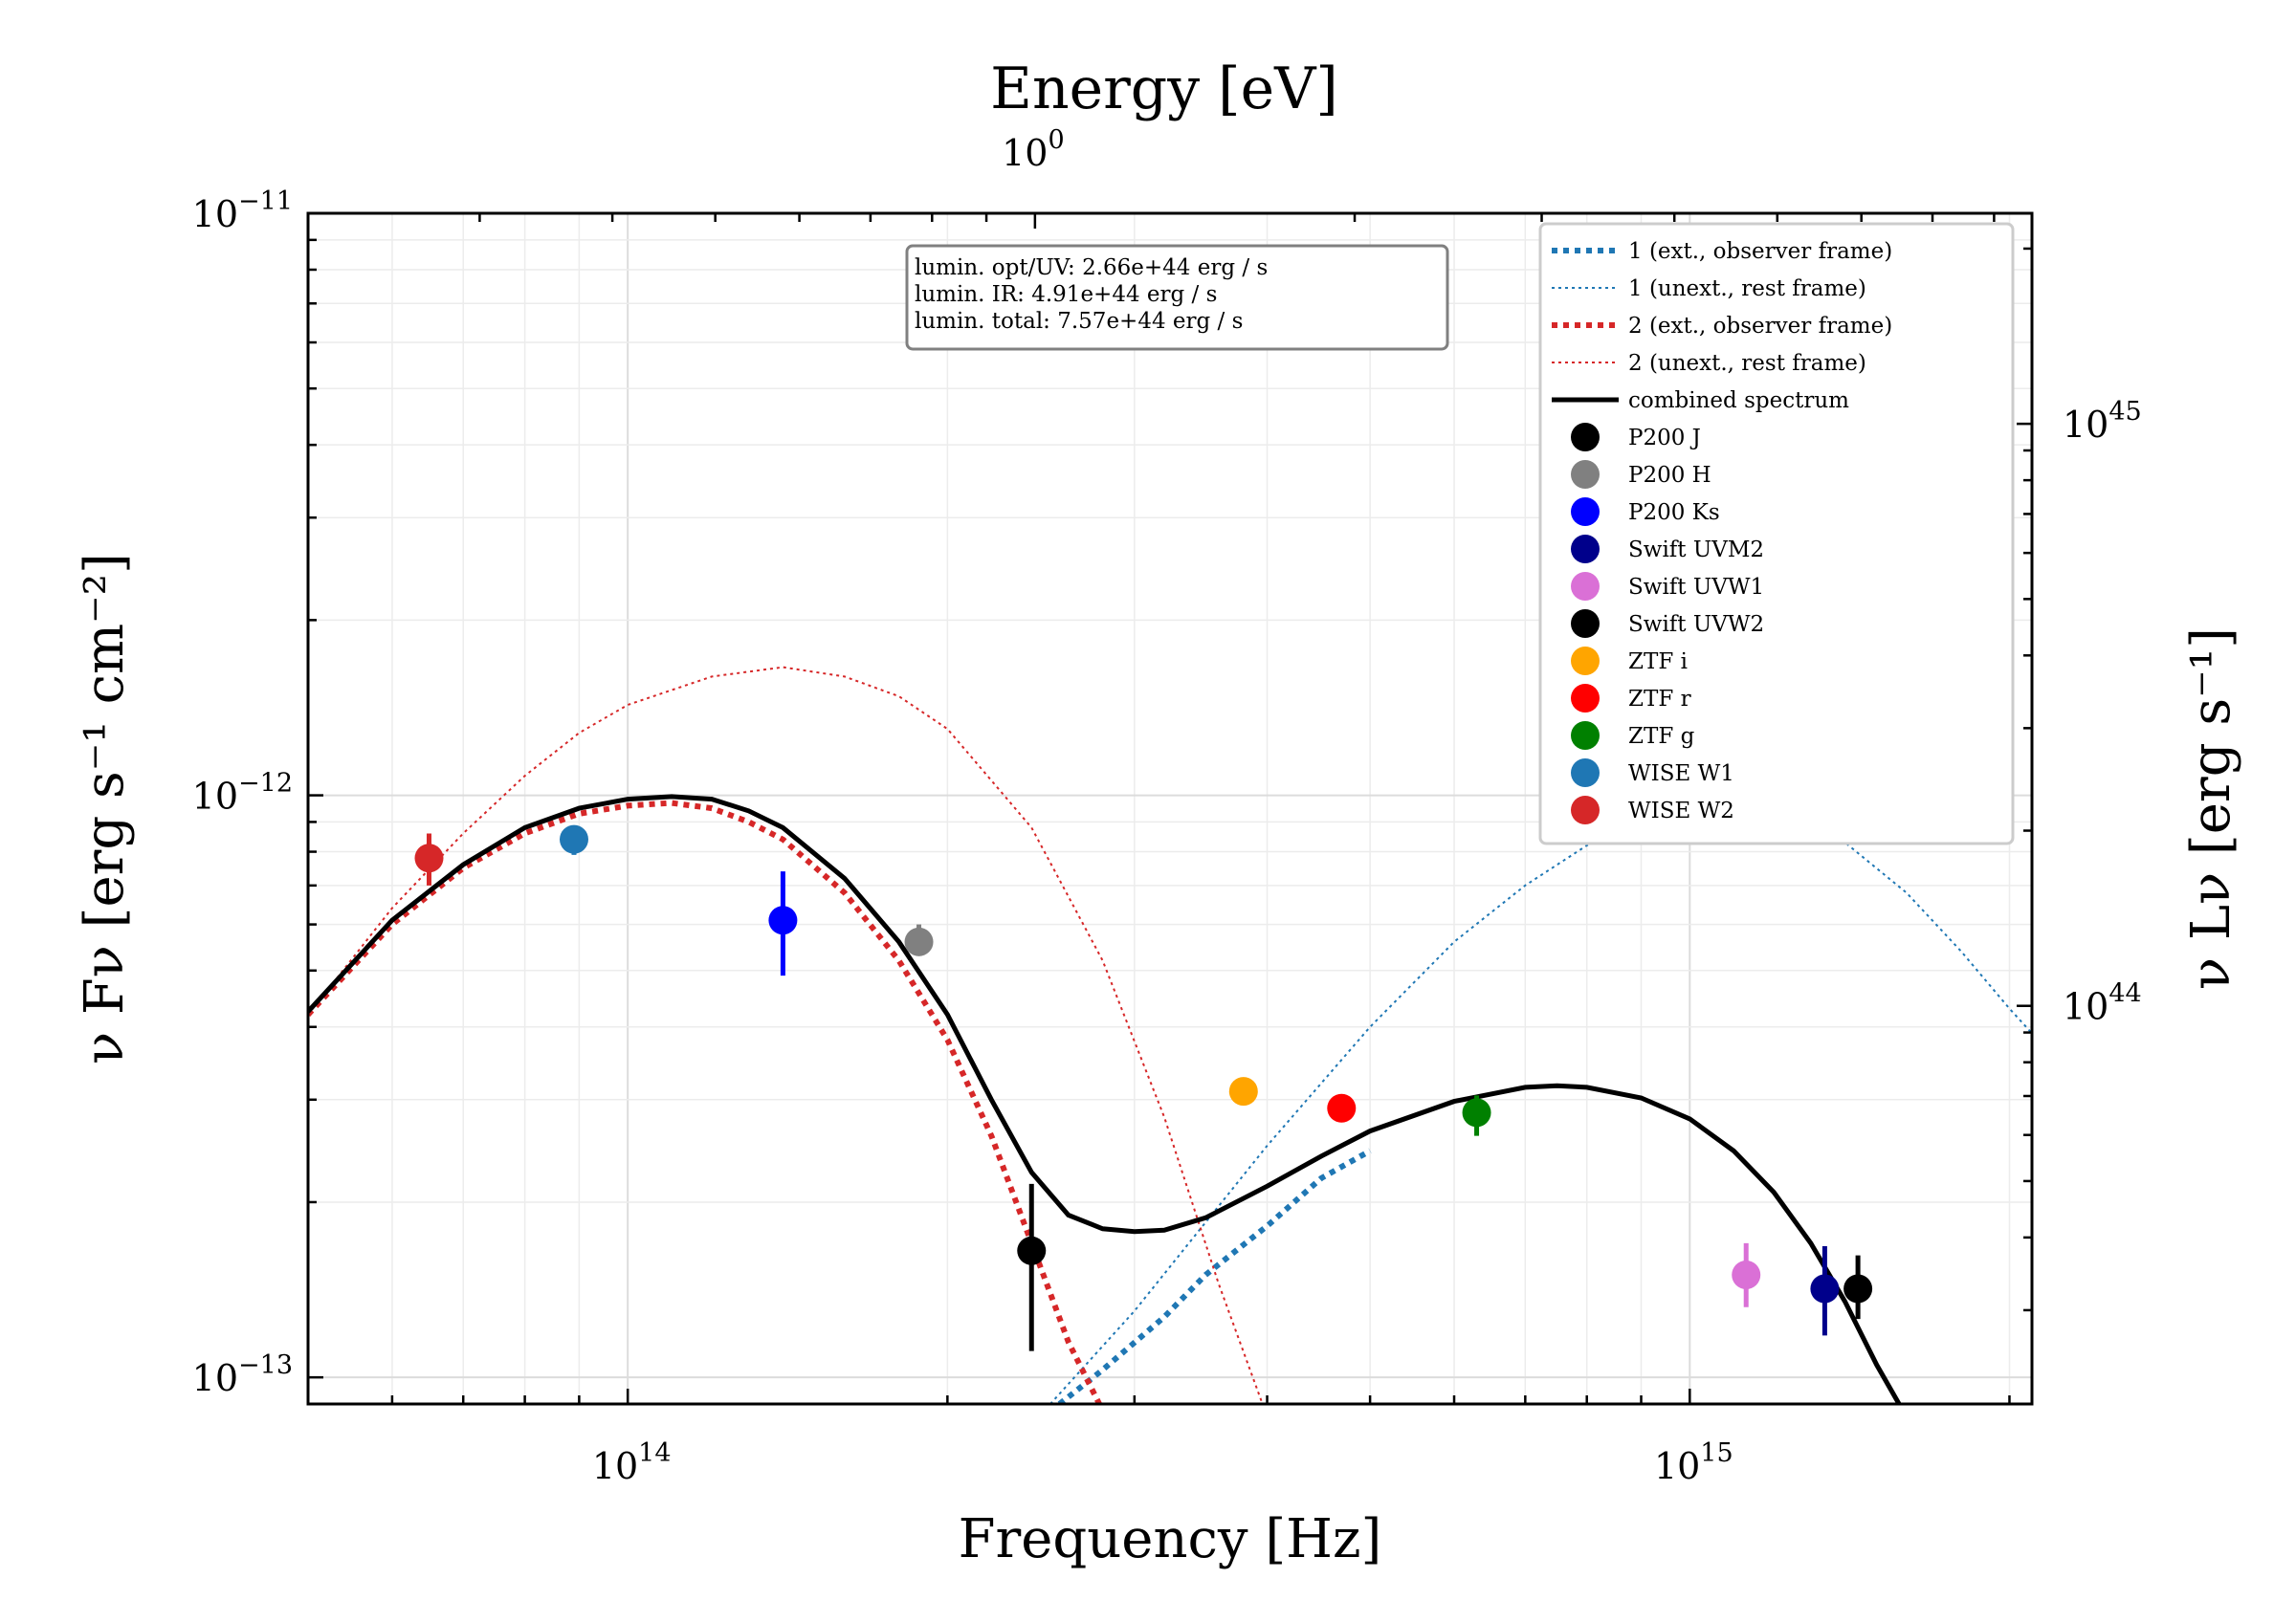 The image size is (2296, 1623). Describe the element at coordinates (2103, 421) in the screenshot. I see `right-tick-label: 1045` at that location.